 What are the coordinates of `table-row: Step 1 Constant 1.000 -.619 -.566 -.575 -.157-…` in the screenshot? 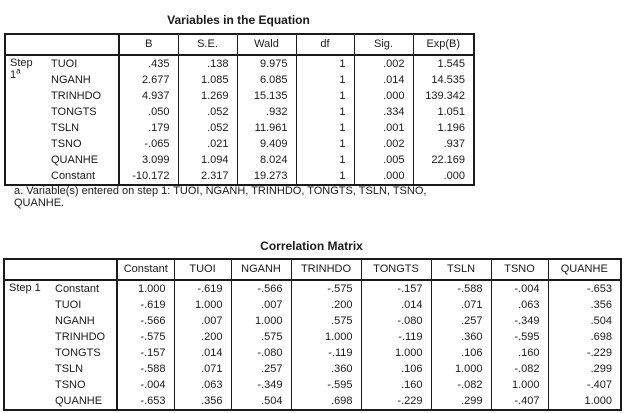 It's located at (312, 288).